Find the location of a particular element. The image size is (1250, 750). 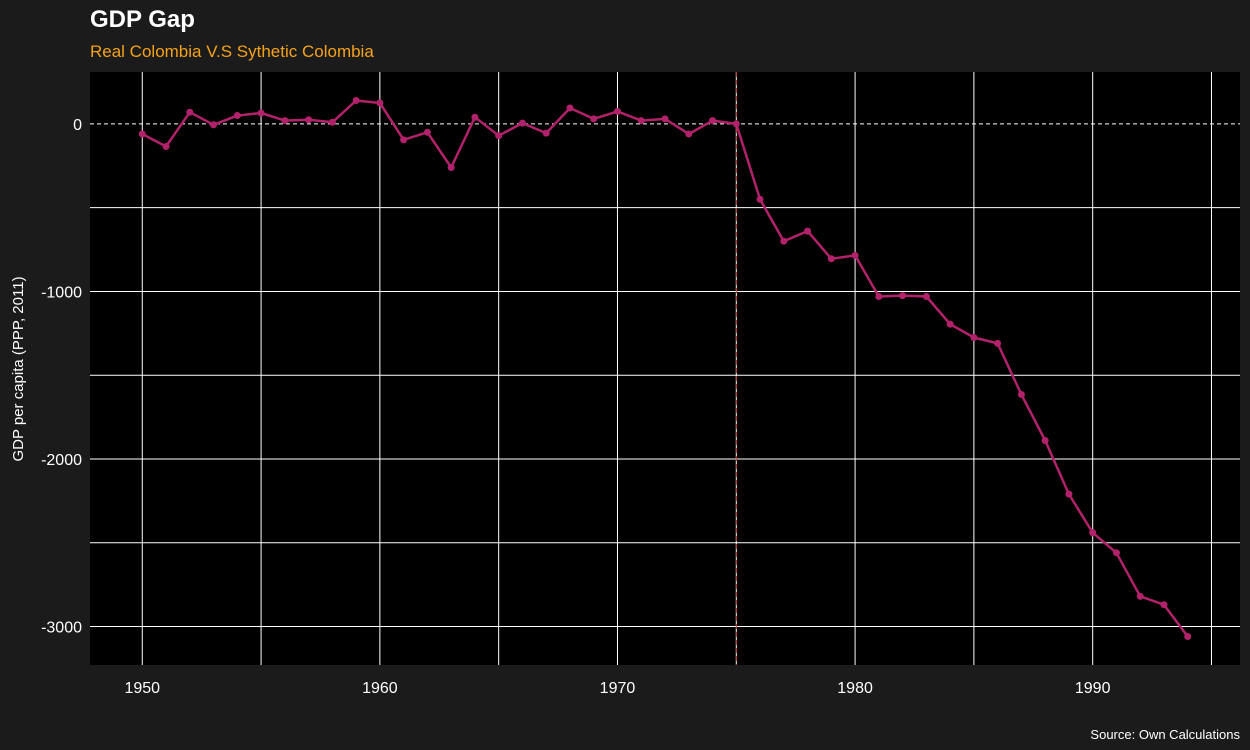

x-tick-label: 1950 is located at coordinates (142, 688).